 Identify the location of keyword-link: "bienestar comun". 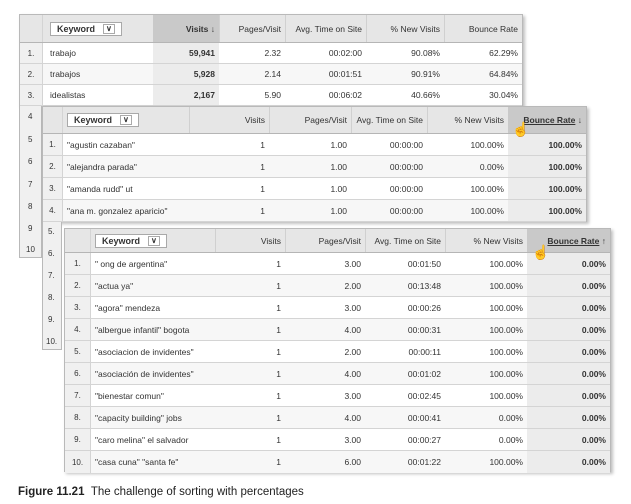
(129, 395).